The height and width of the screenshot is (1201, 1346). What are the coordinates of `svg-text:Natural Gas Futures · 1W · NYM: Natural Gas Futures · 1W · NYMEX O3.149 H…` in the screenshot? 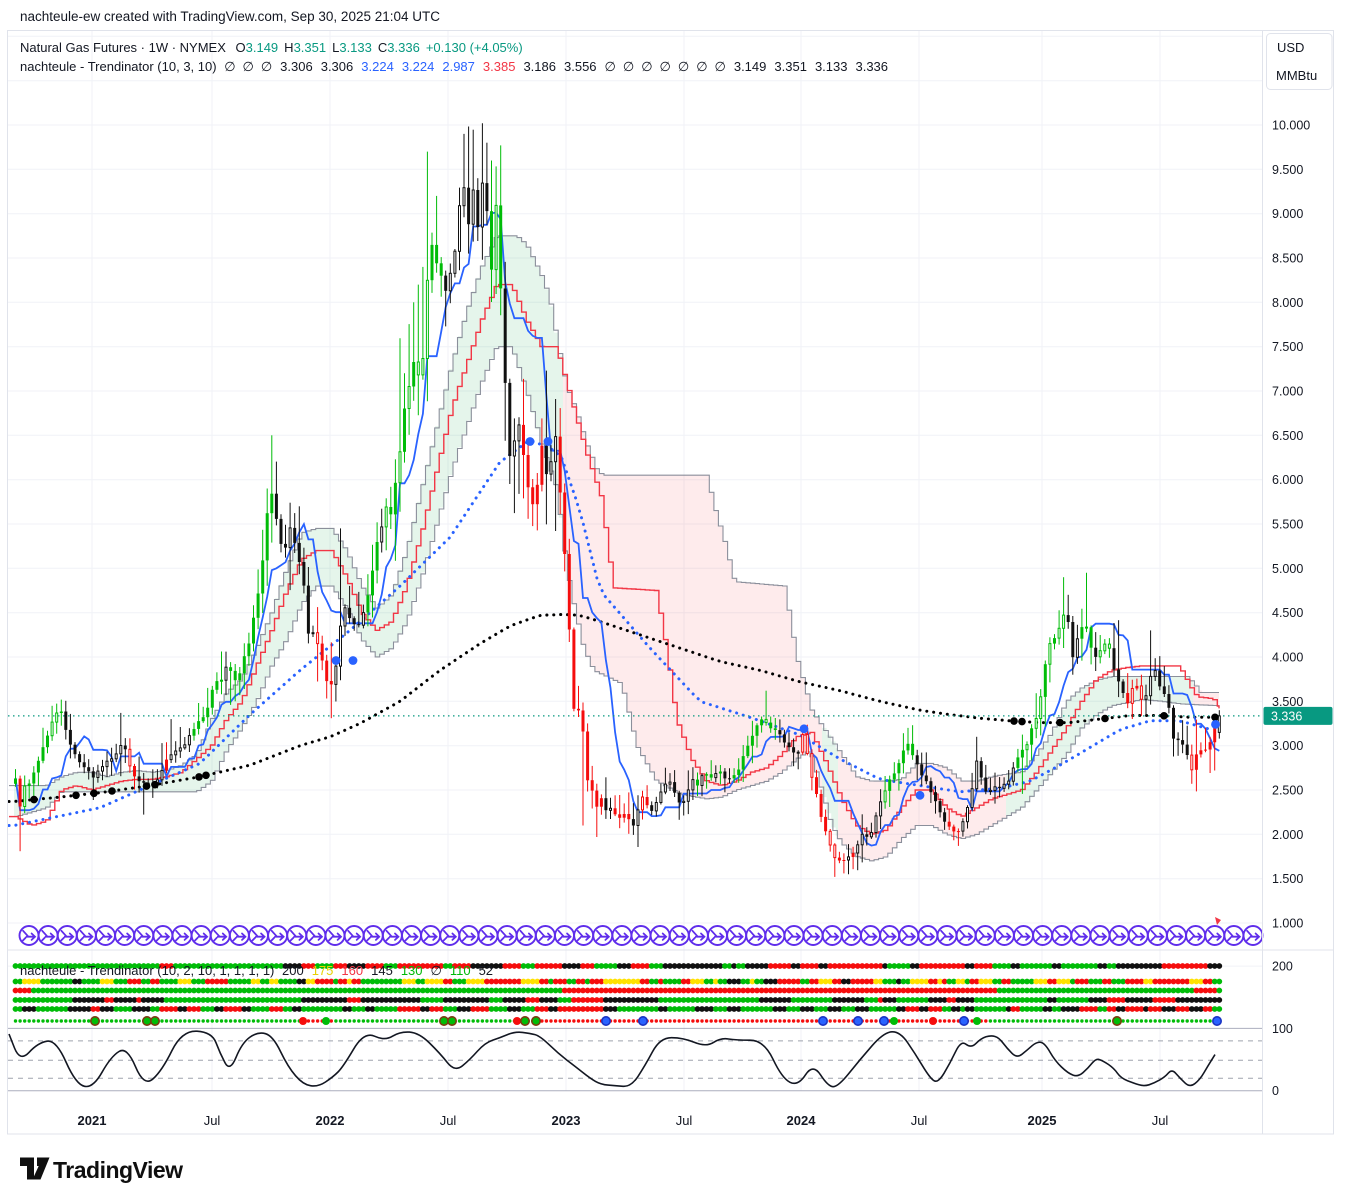 It's located at (271, 47).